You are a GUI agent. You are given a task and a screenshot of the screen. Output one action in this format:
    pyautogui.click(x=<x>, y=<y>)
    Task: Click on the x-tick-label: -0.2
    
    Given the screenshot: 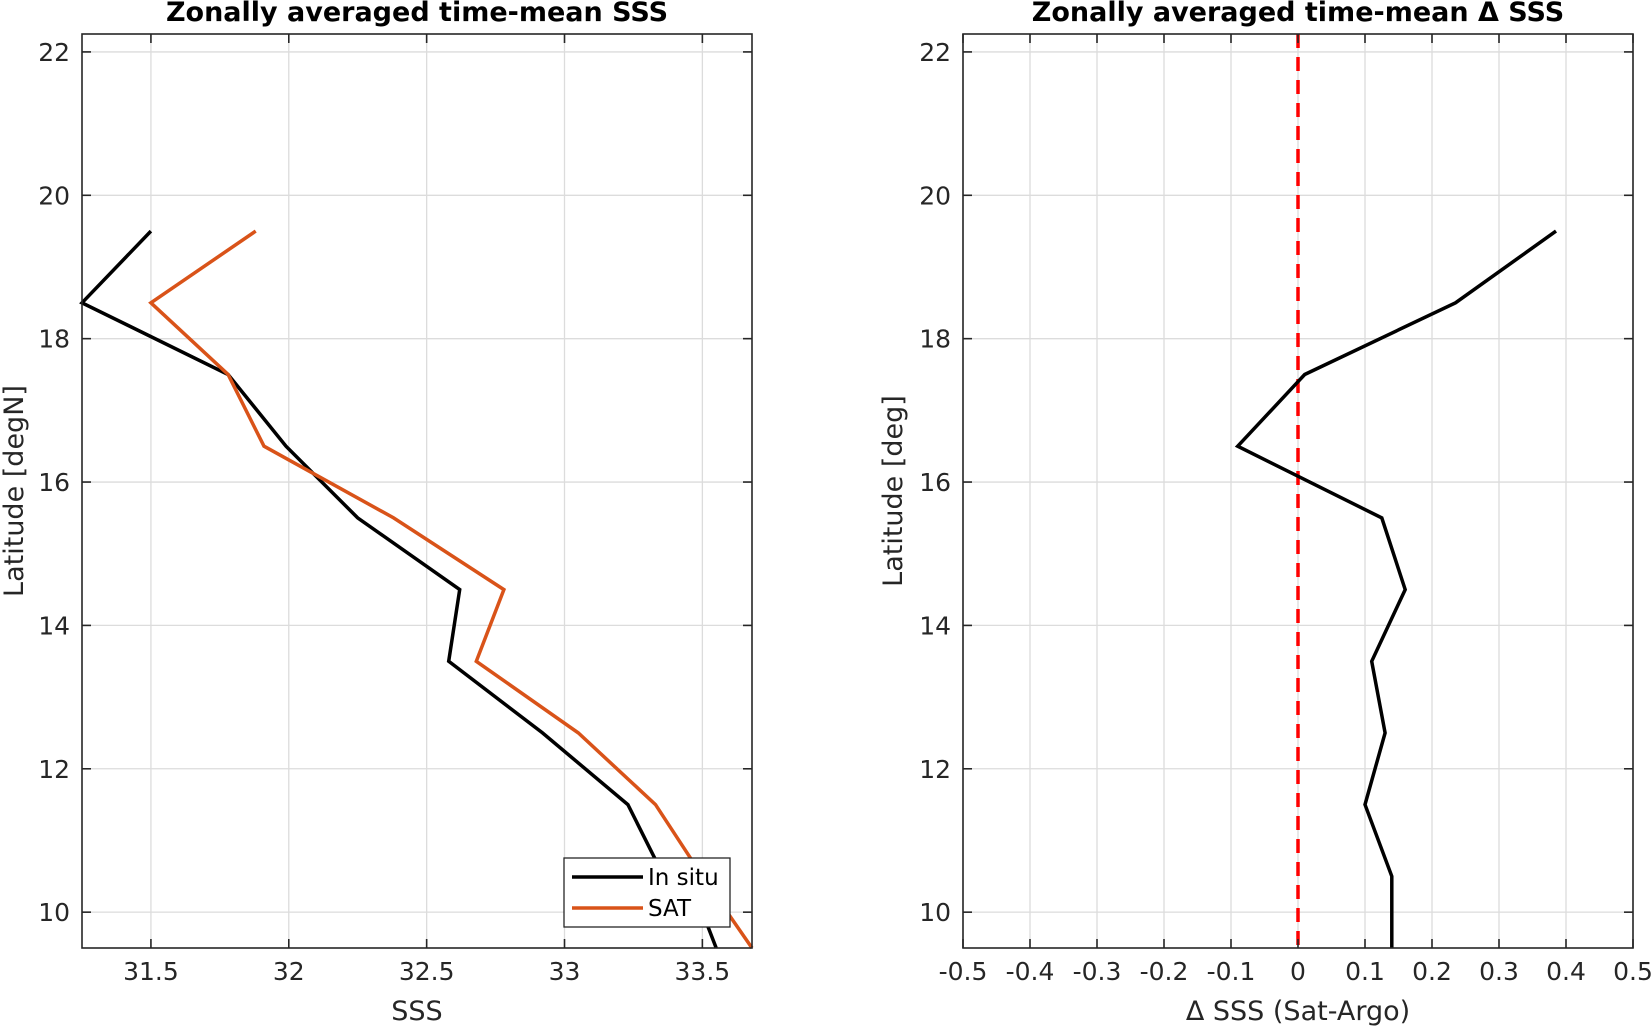 What is the action you would take?
    pyautogui.click(x=1164, y=971)
    